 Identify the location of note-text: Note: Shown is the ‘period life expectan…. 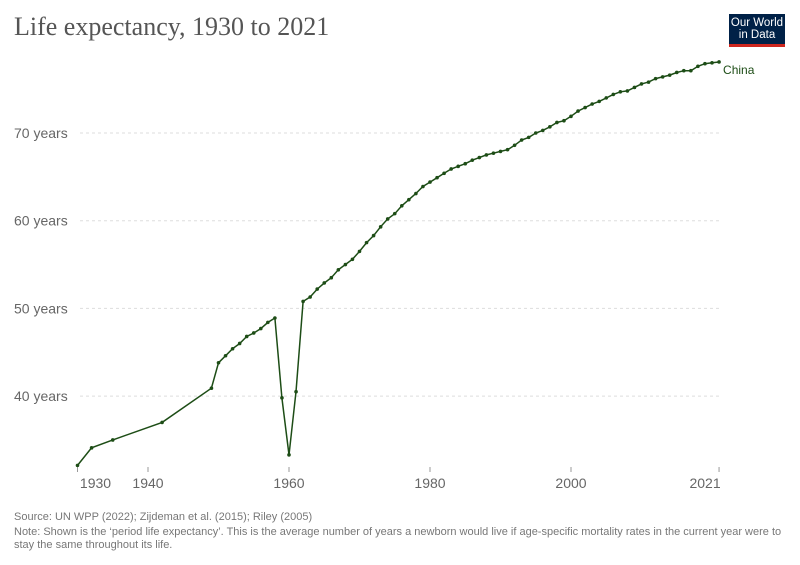
(398, 538).